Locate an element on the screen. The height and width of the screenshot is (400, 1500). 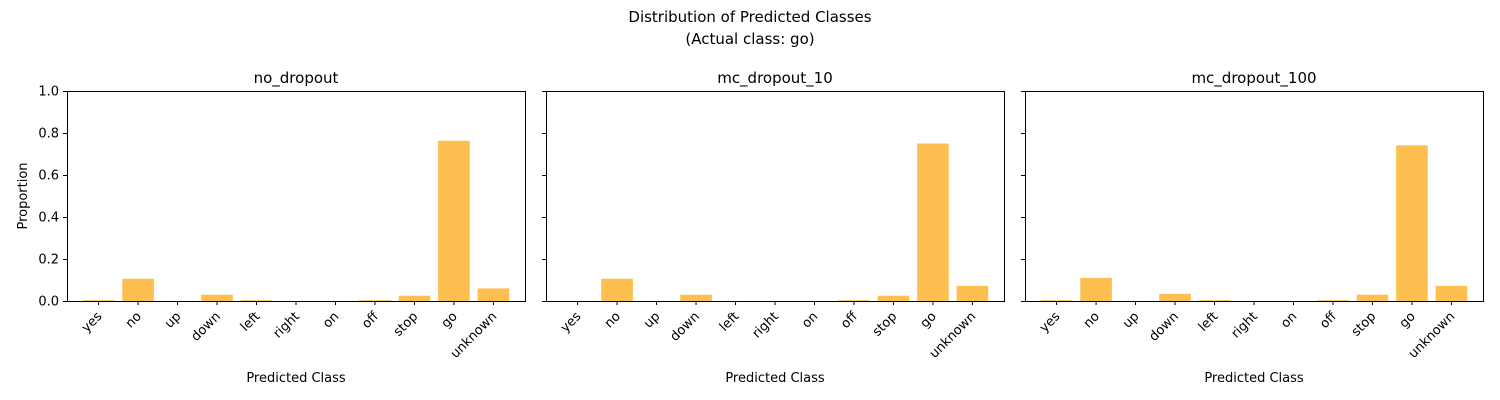
y-tick-label: 0.6 is located at coordinates (48, 176).